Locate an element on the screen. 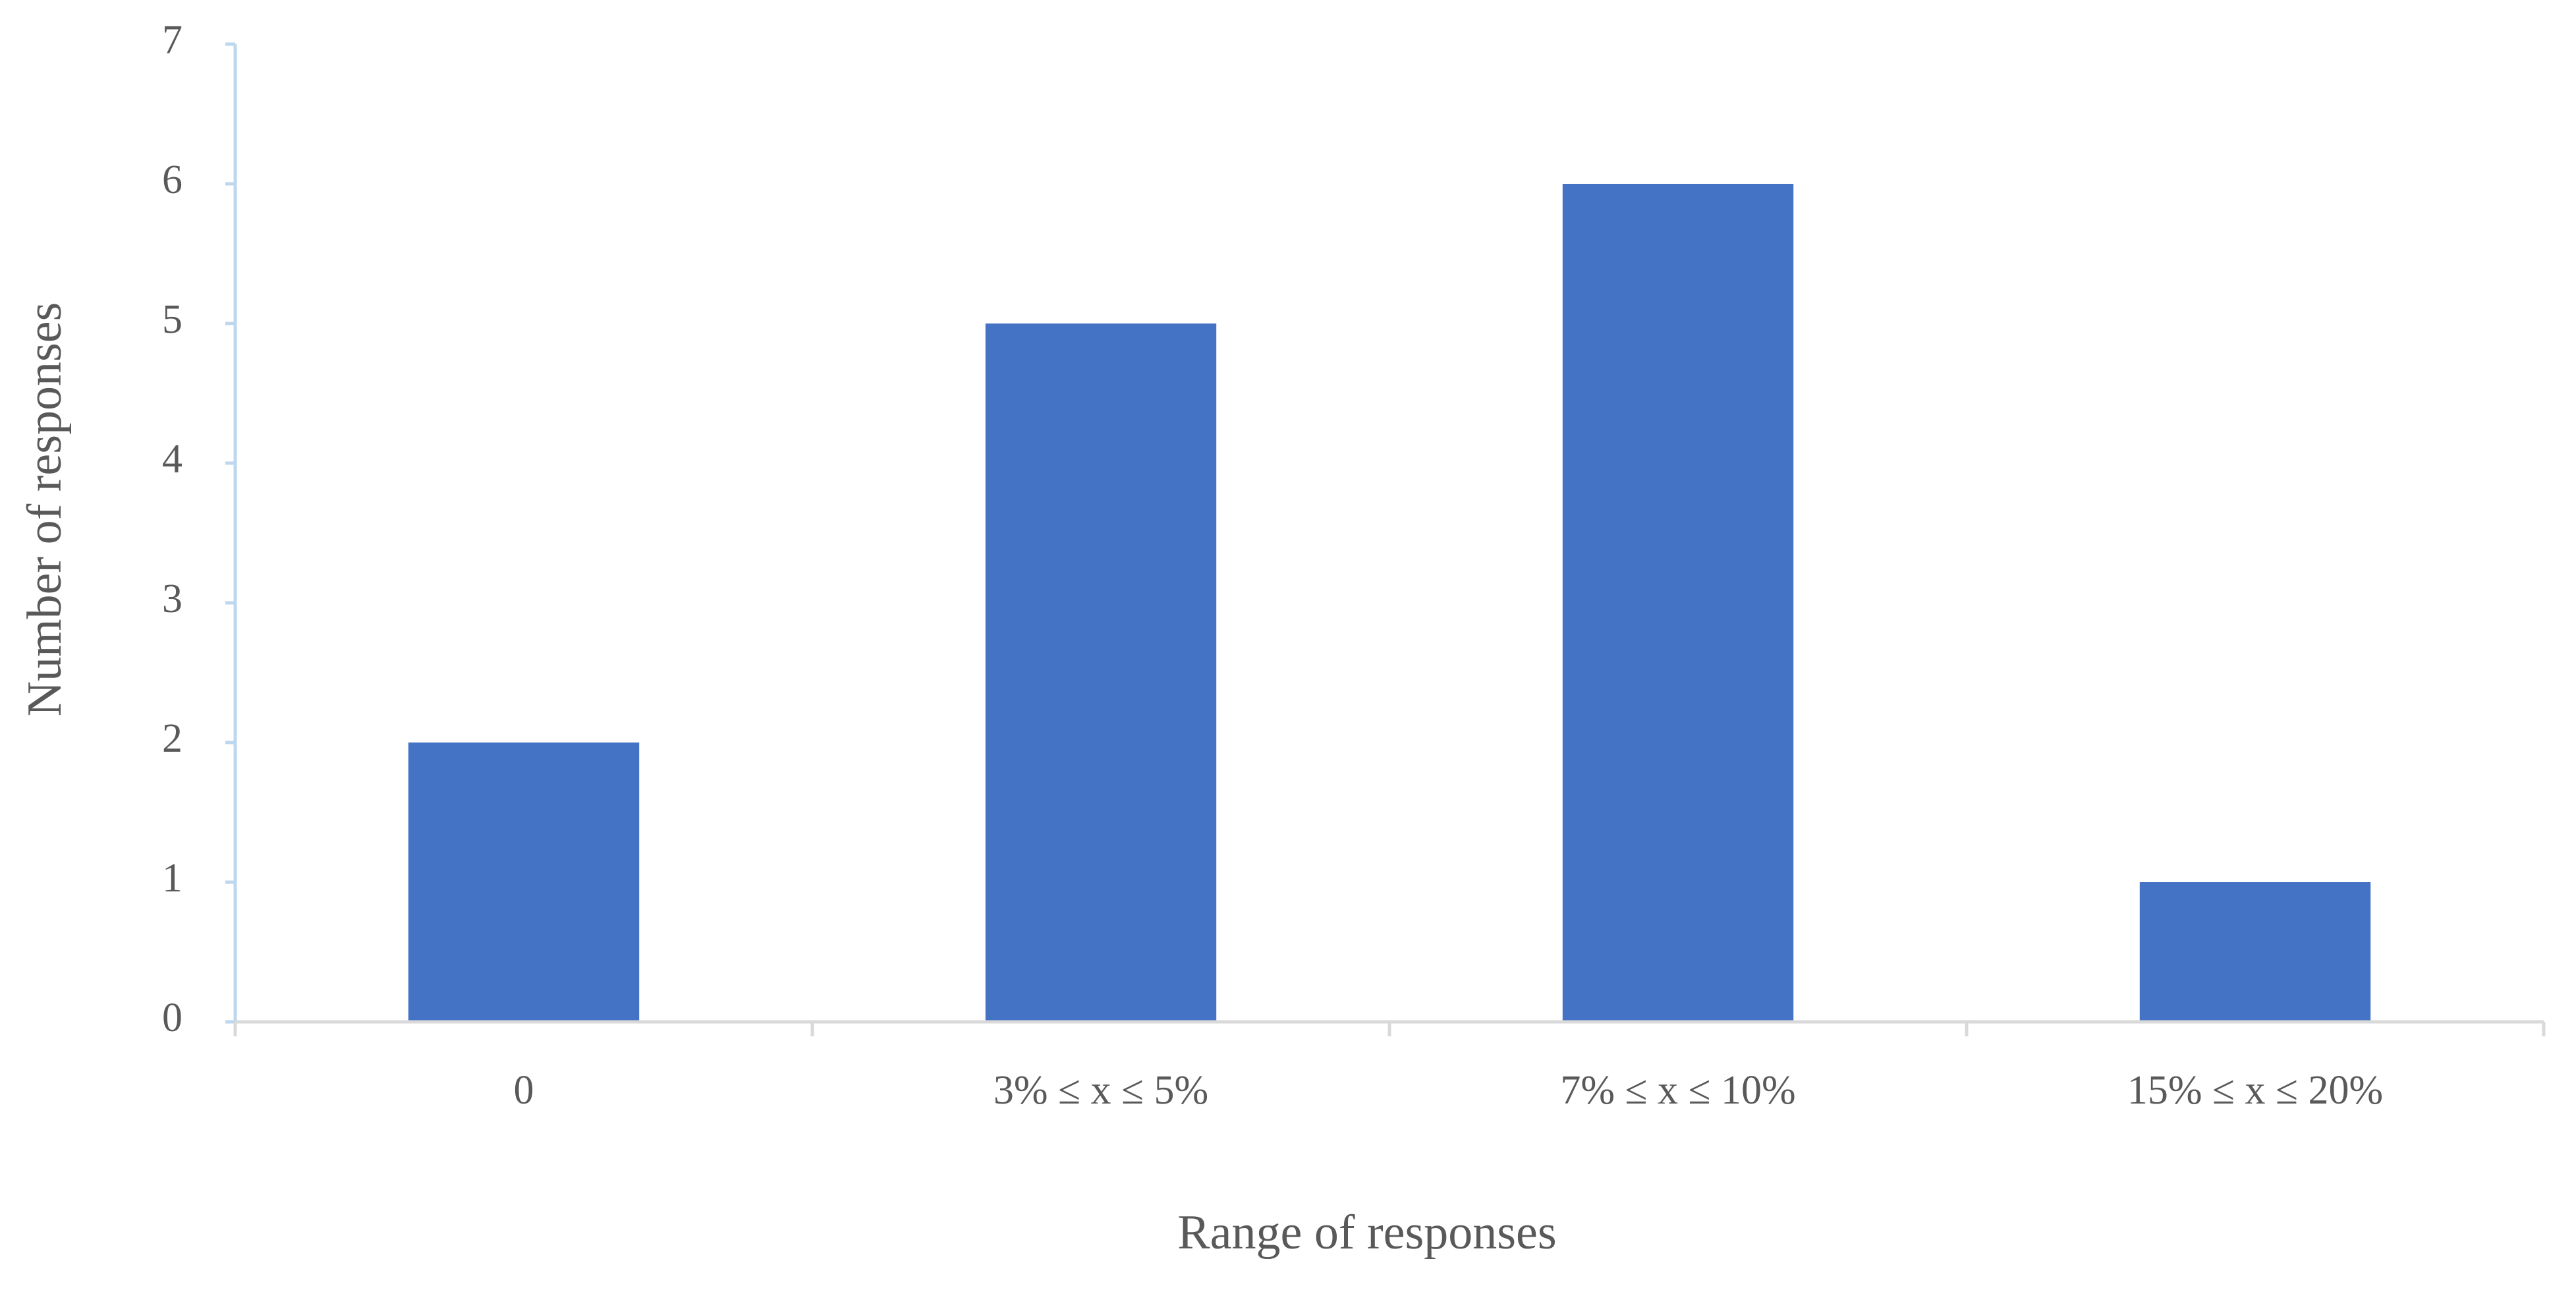  x-tick-label: 15% ≤ x ≤ 20% is located at coordinates (2255, 1091).